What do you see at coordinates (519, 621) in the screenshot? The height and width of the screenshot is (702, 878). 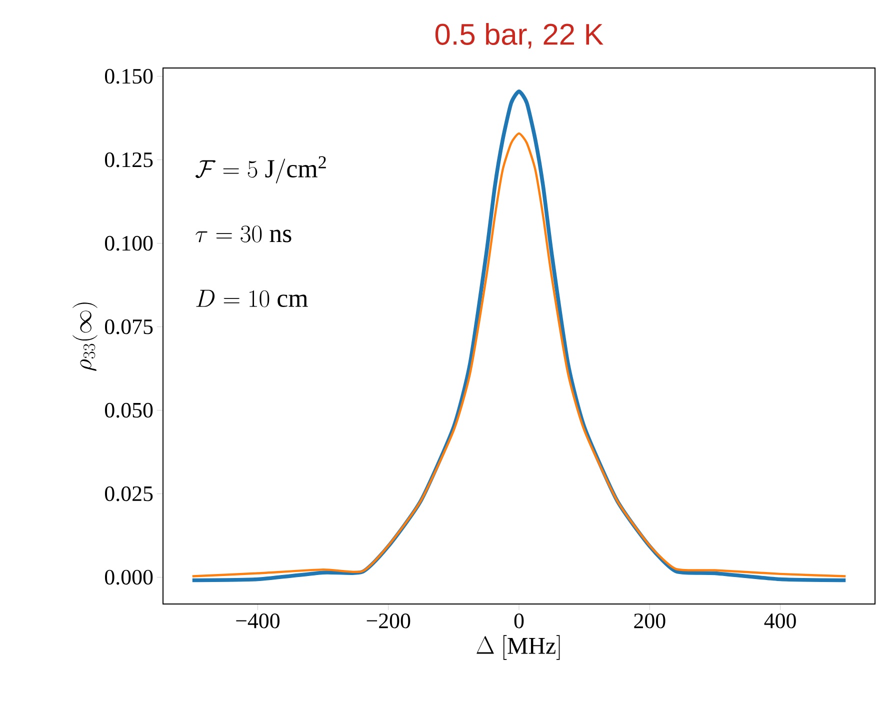 I see `x-tick-label: 0` at bounding box center [519, 621].